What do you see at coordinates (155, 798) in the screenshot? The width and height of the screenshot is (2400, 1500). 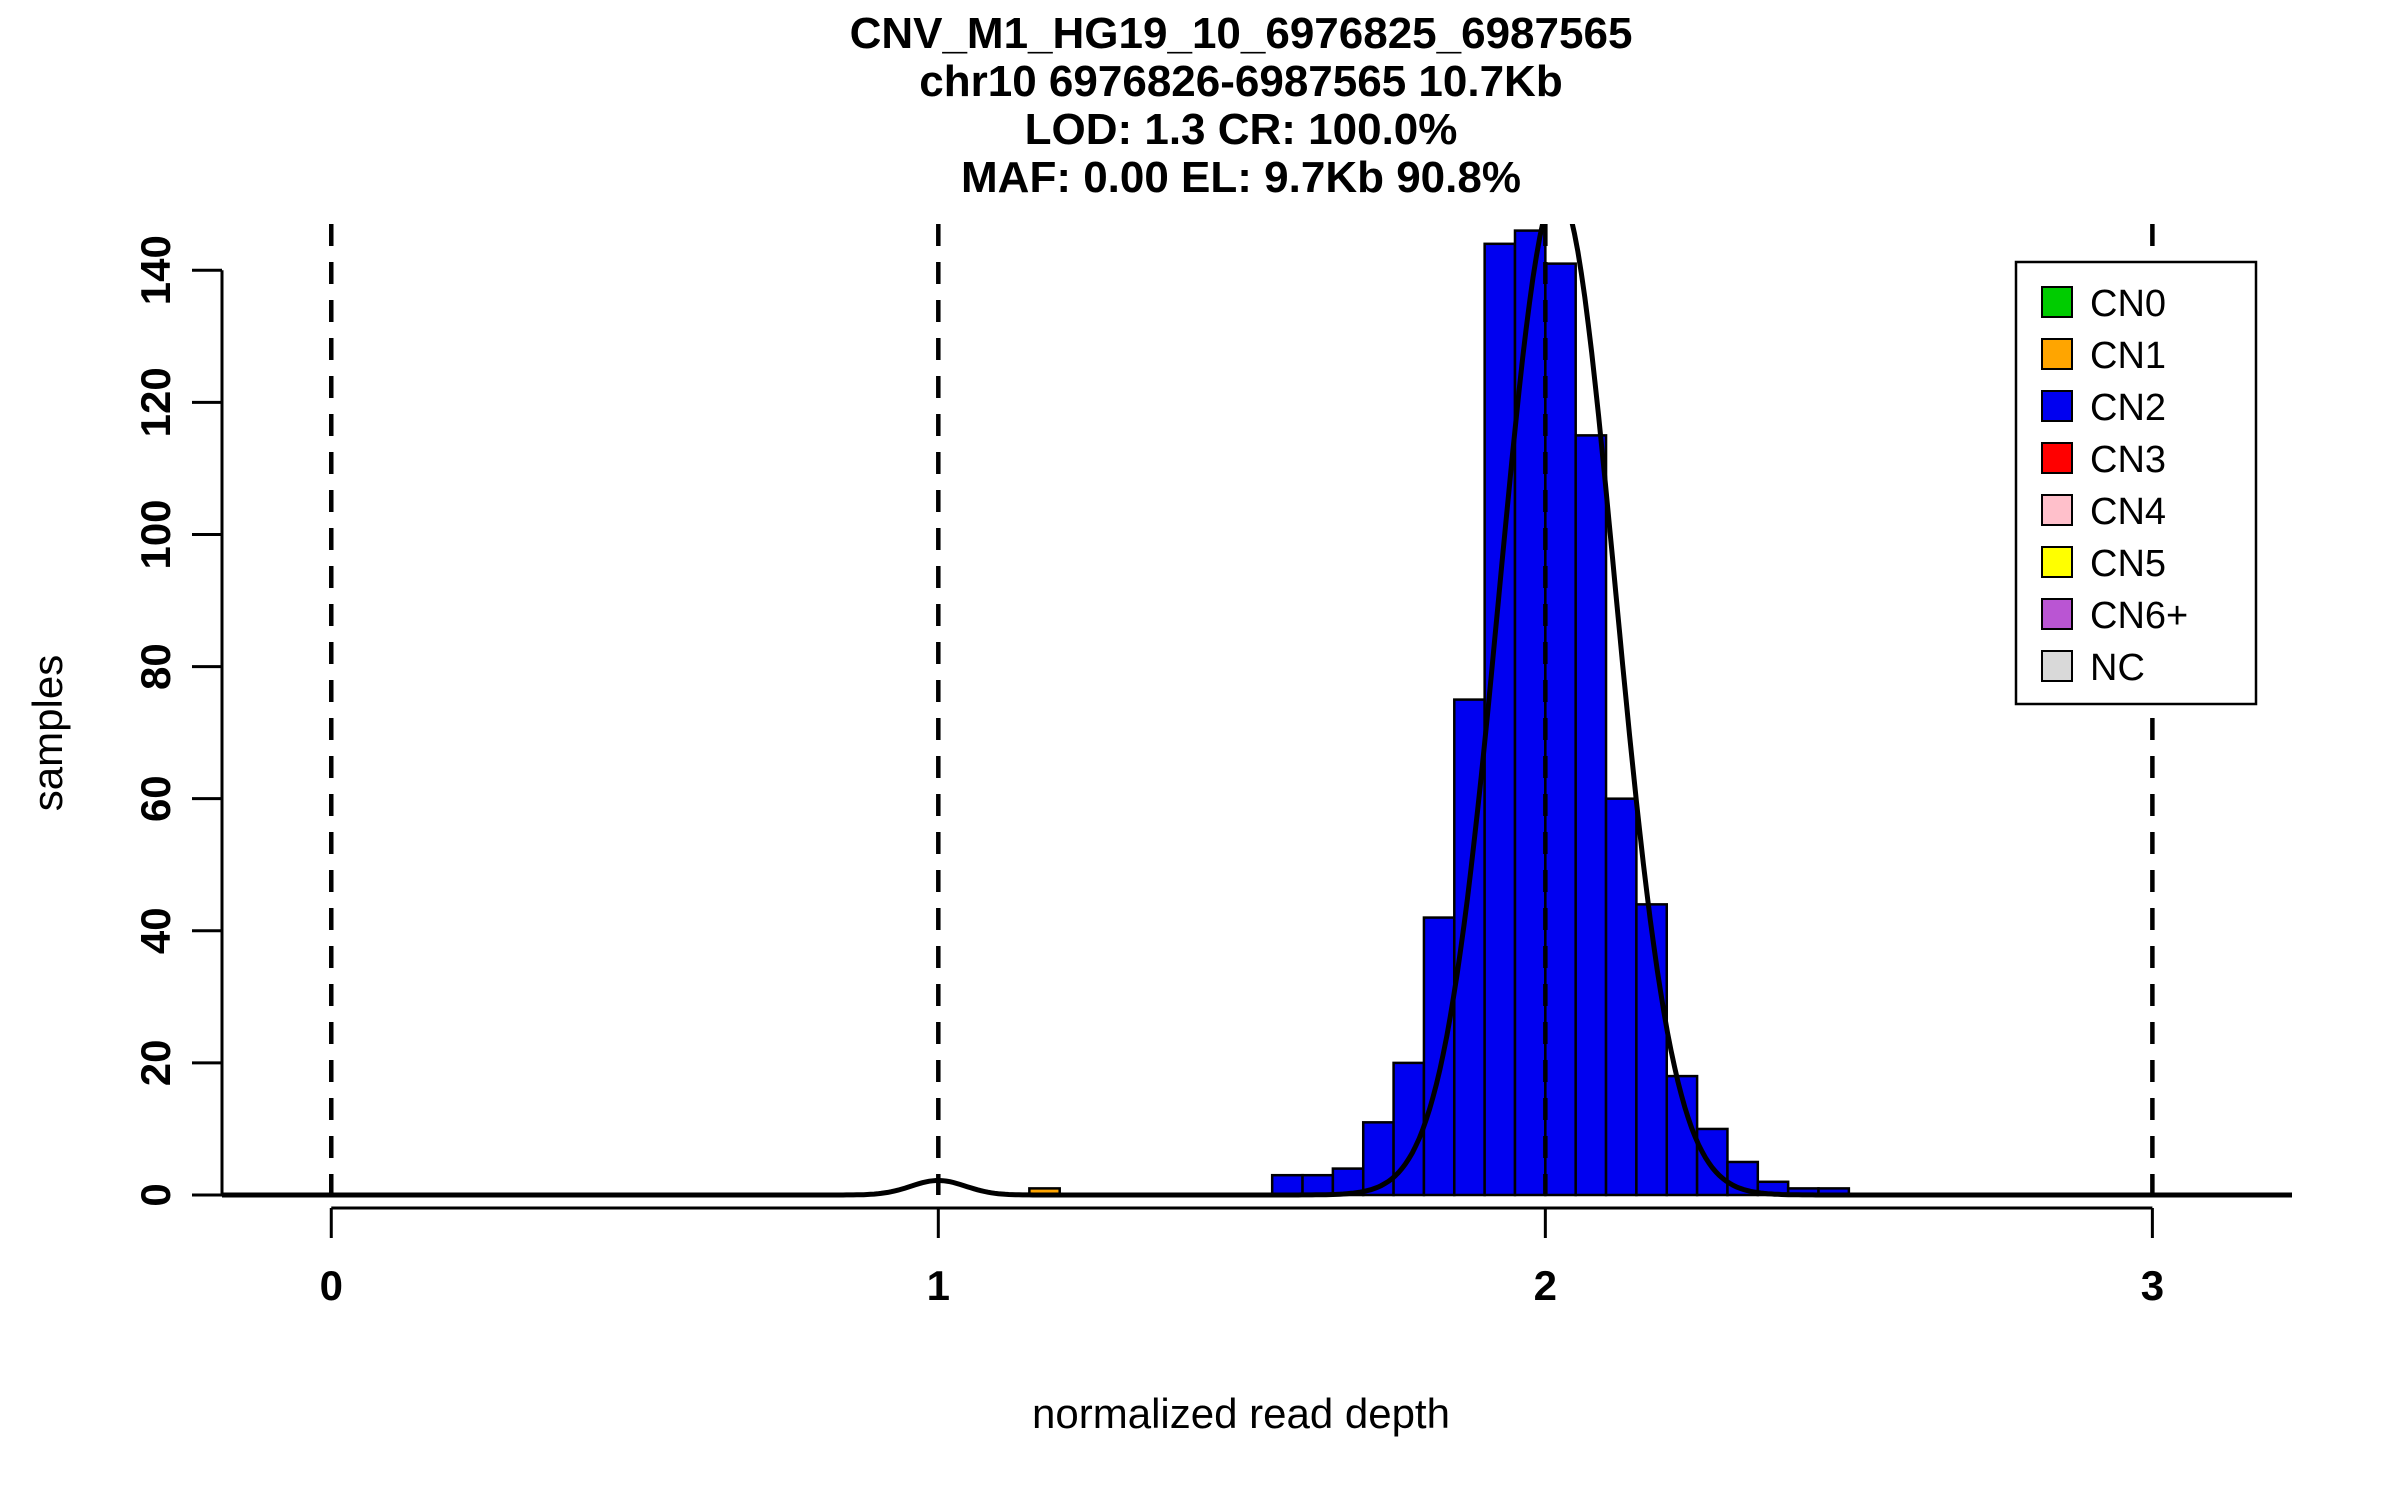 I see `y-tick-label-60: 60` at bounding box center [155, 798].